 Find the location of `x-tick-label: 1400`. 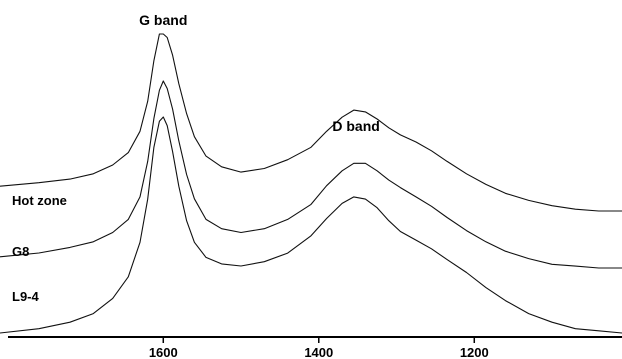

x-tick-label: 1400 is located at coordinates (318, 352).